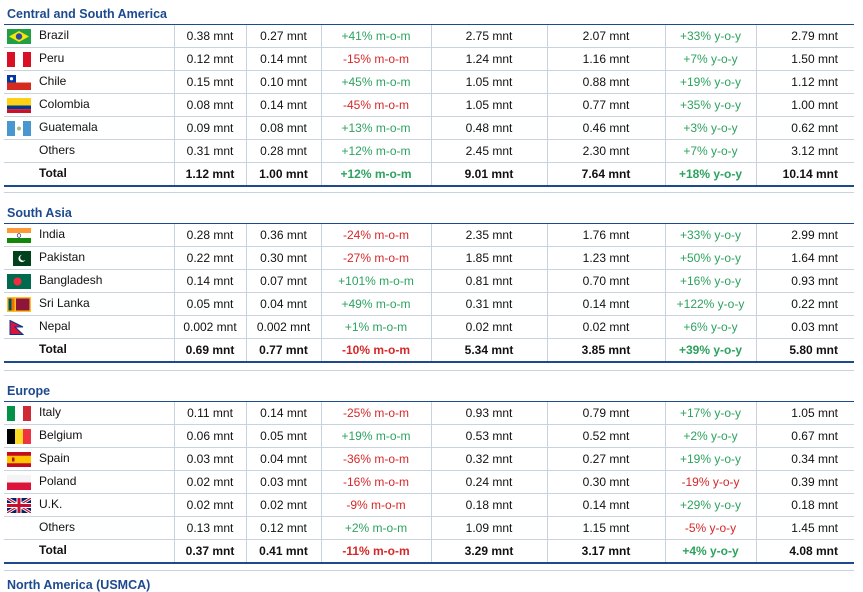 The width and height of the screenshot is (863, 592). Describe the element at coordinates (711, 551) in the screenshot. I see `yoy-change-cell: +4% y-o-y` at that location.